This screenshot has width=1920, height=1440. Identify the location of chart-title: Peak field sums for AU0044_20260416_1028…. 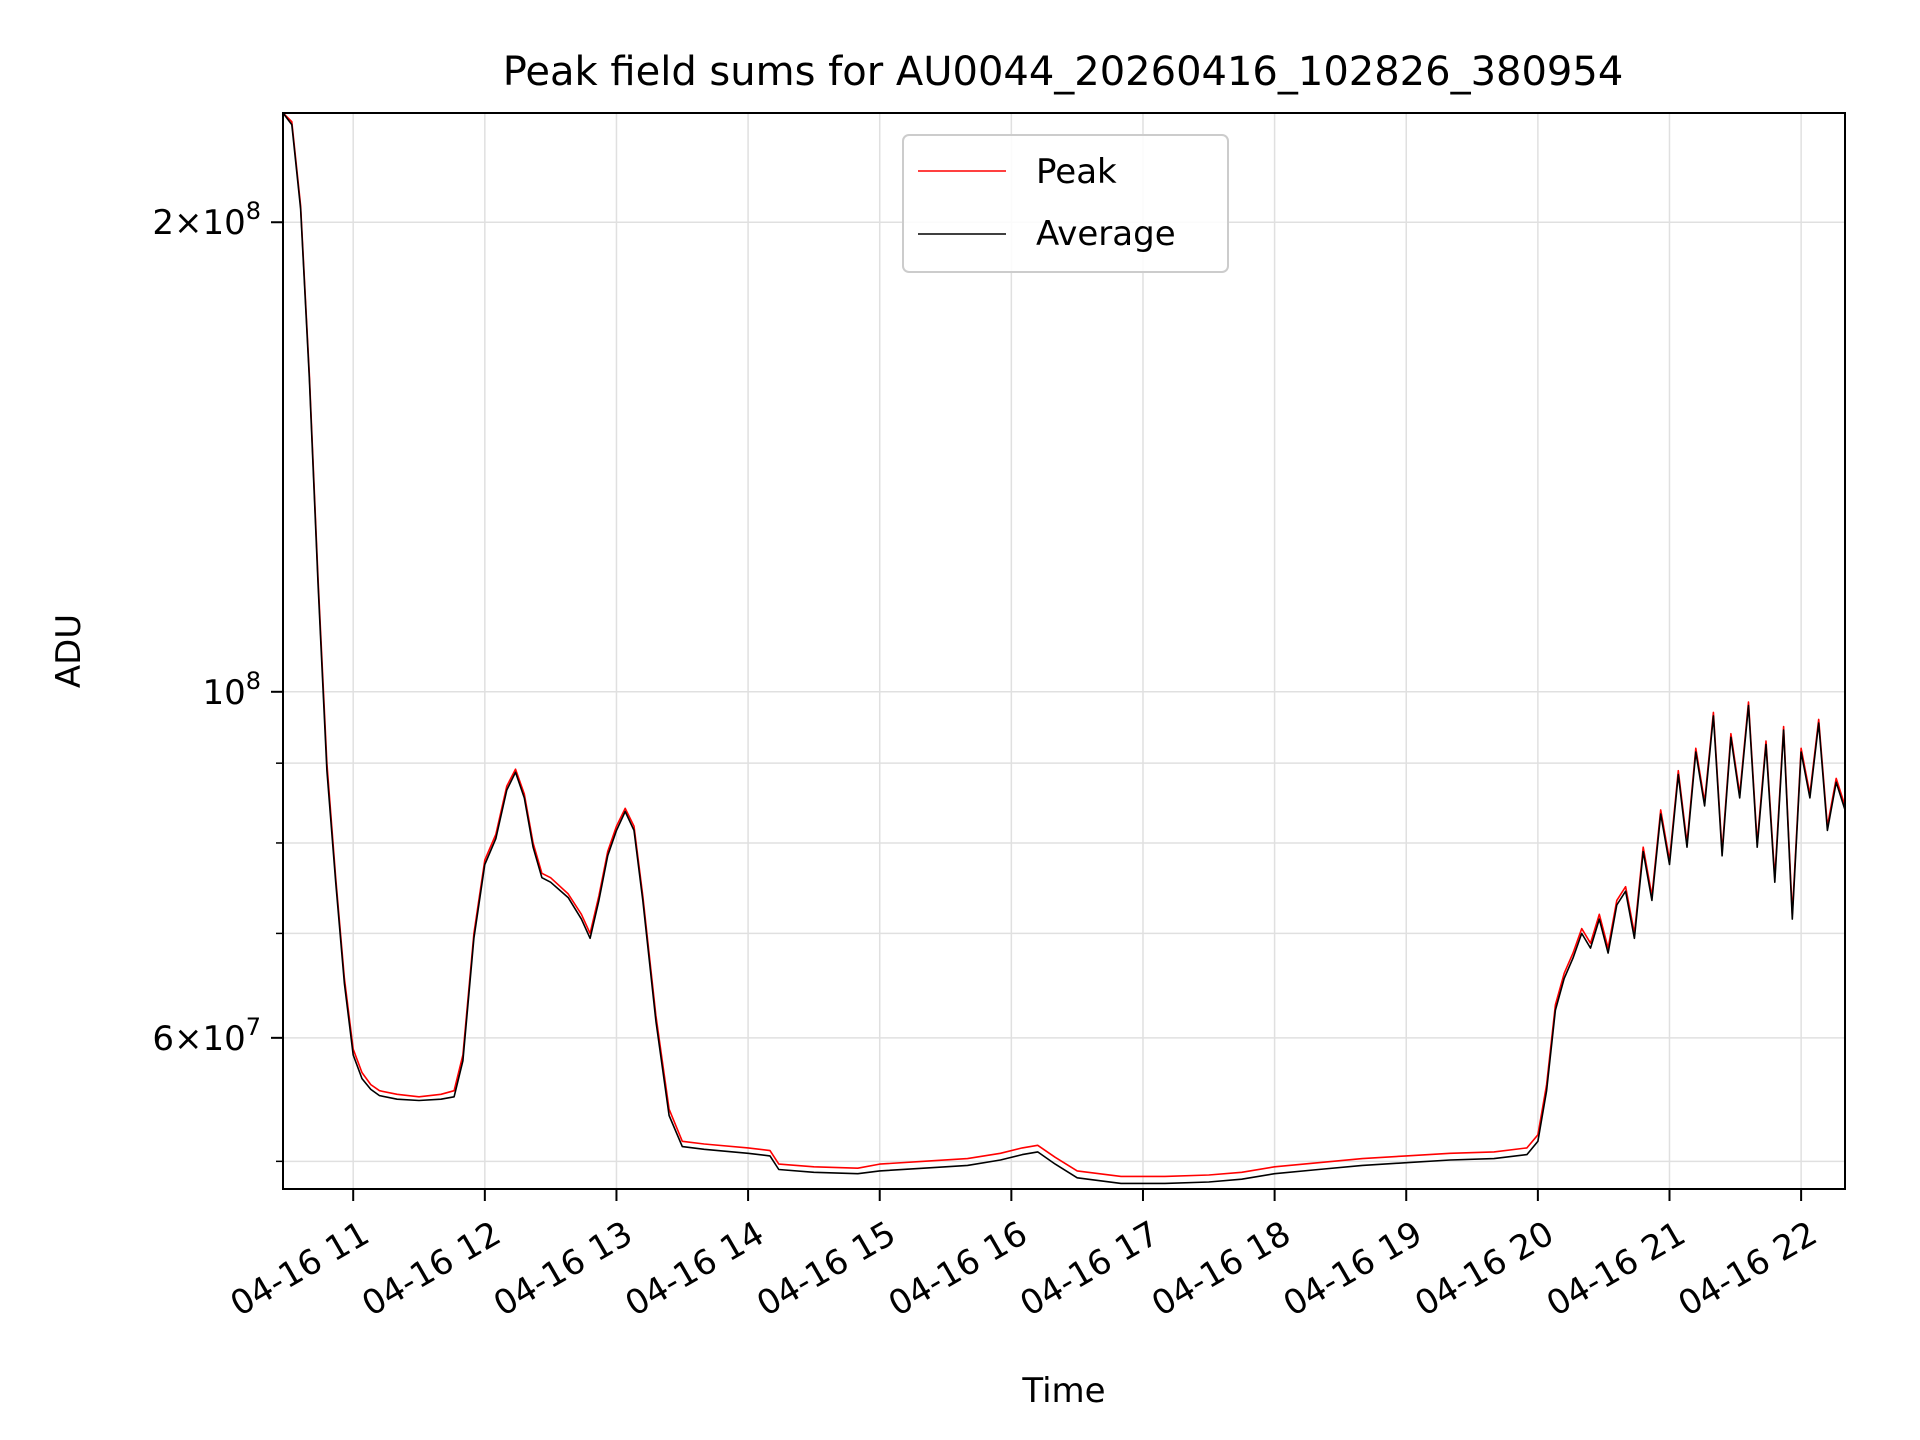
(1063, 72).